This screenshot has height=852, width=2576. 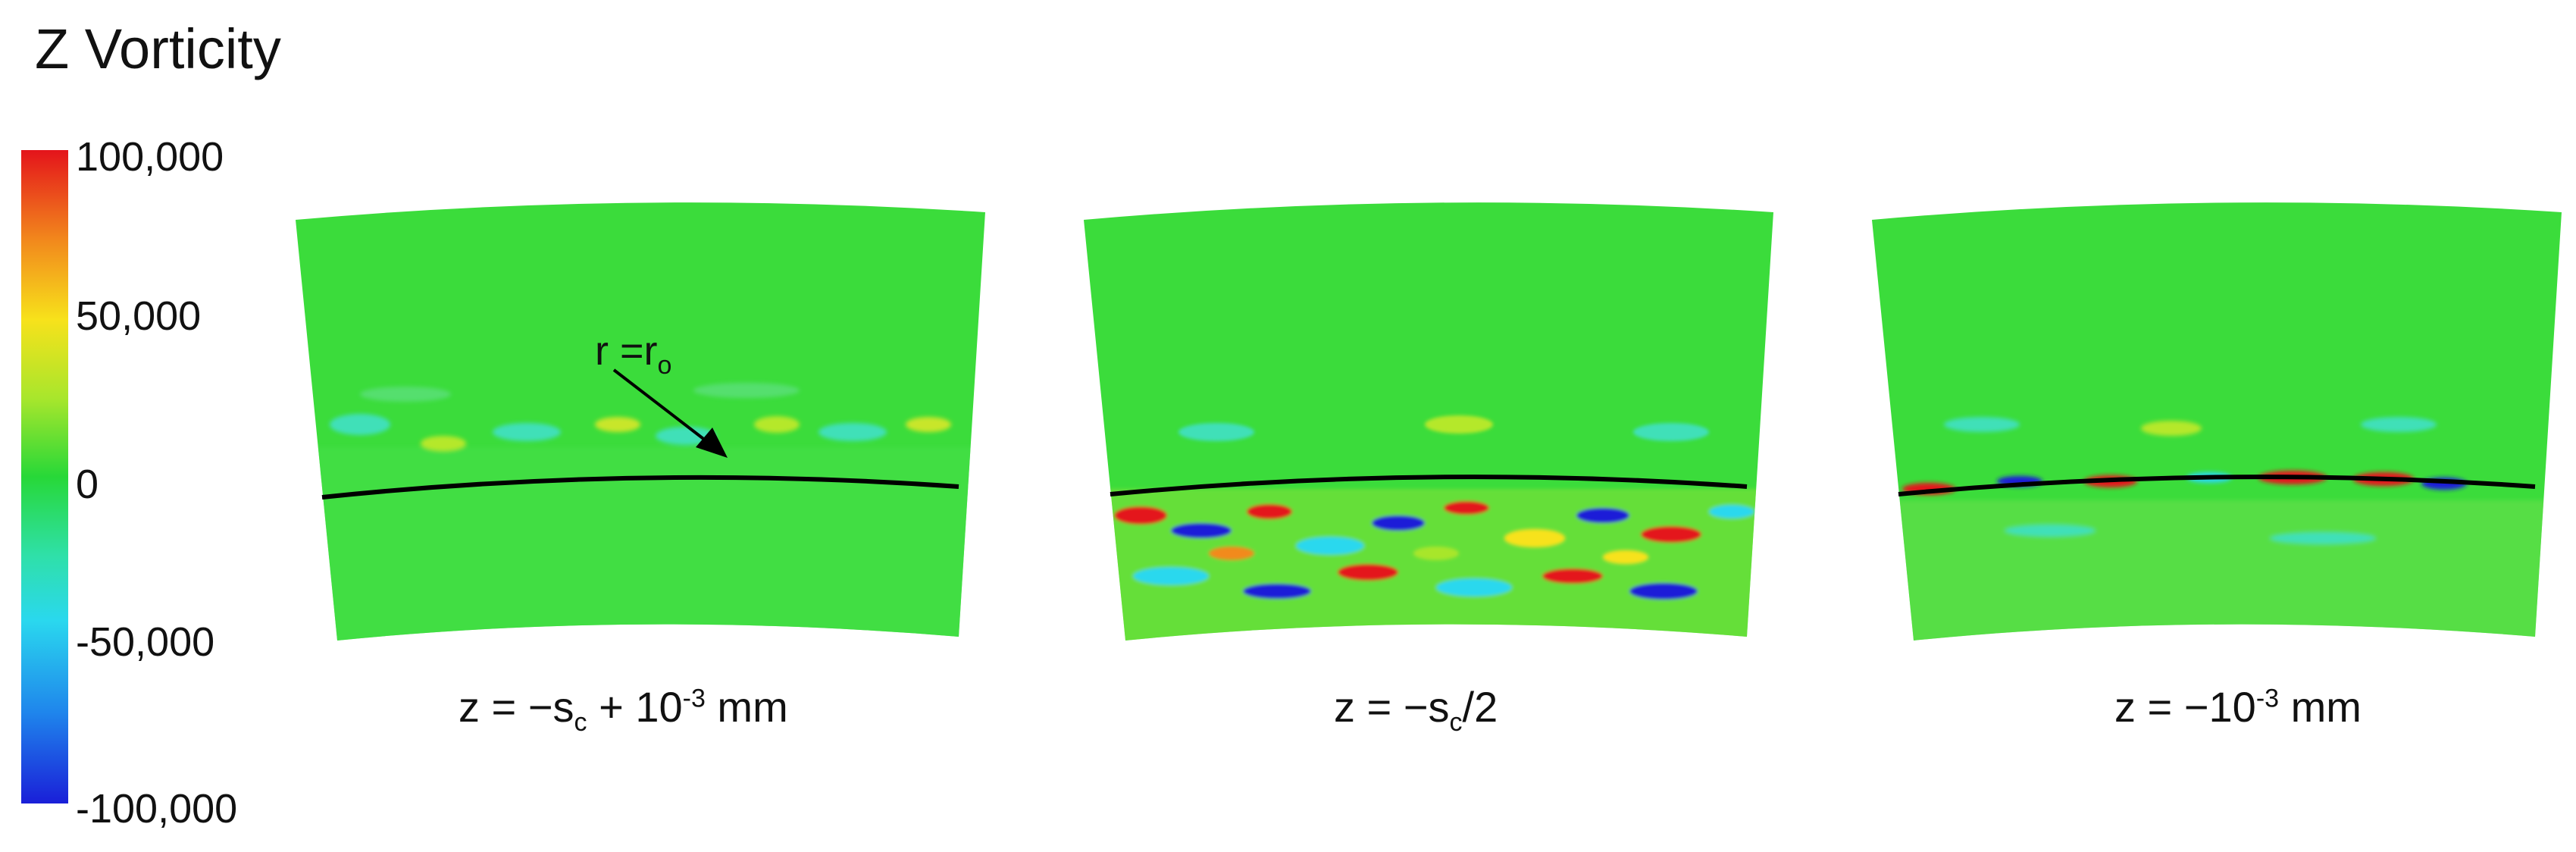 What do you see at coordinates (670, 413) in the screenshot?
I see `annotation-arrow` at bounding box center [670, 413].